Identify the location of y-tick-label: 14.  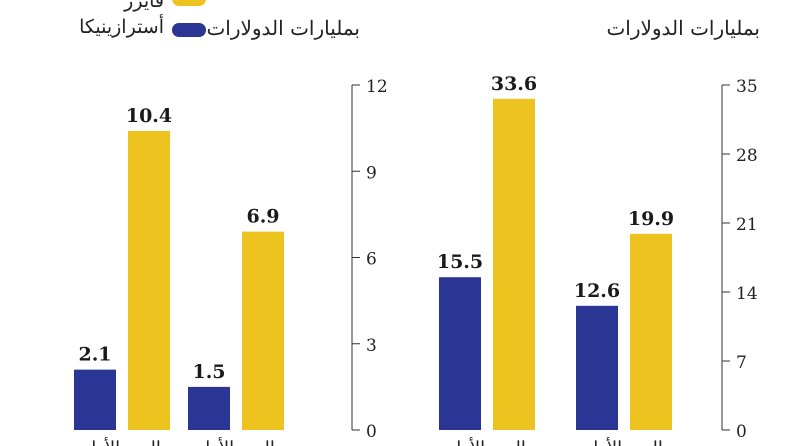
(747, 294).